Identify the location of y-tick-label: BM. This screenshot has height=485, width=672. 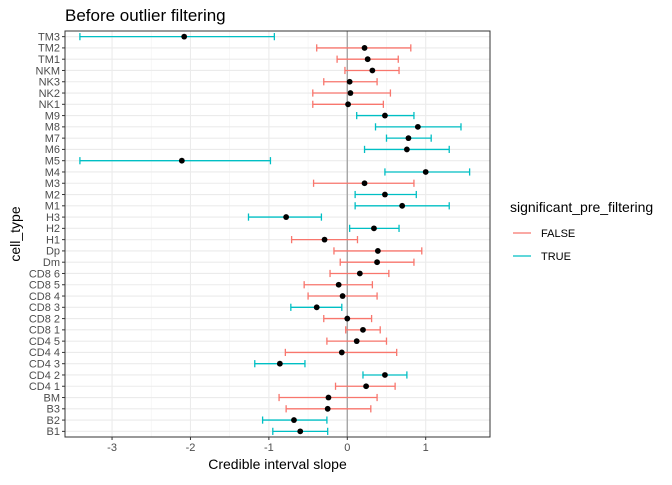
(52, 398).